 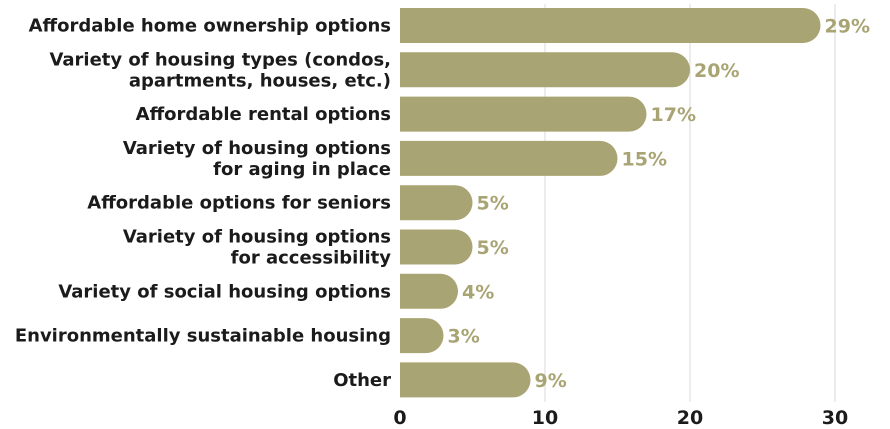 I want to click on x-tick-label: 10, so click(x=545, y=418).